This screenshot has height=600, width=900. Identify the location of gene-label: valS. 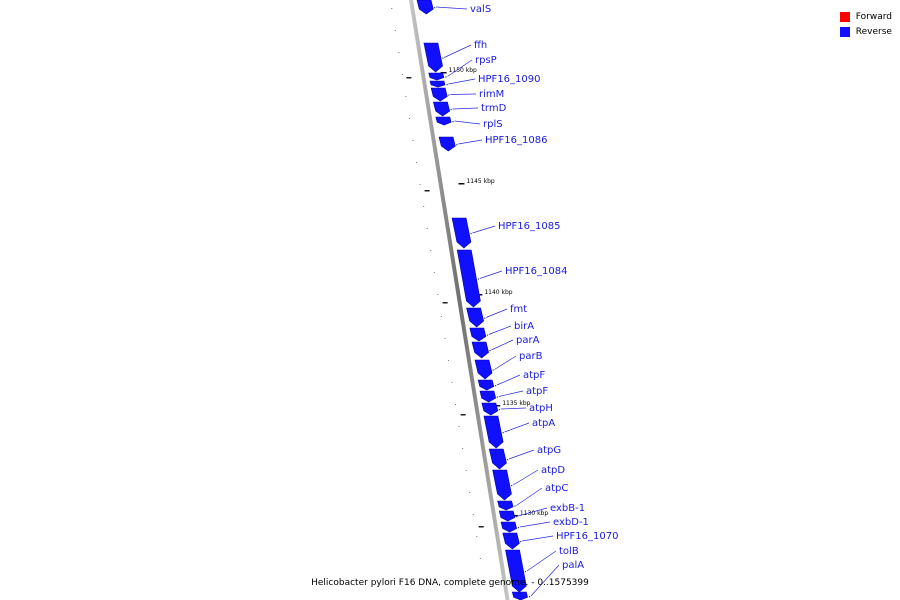
(480, 9).